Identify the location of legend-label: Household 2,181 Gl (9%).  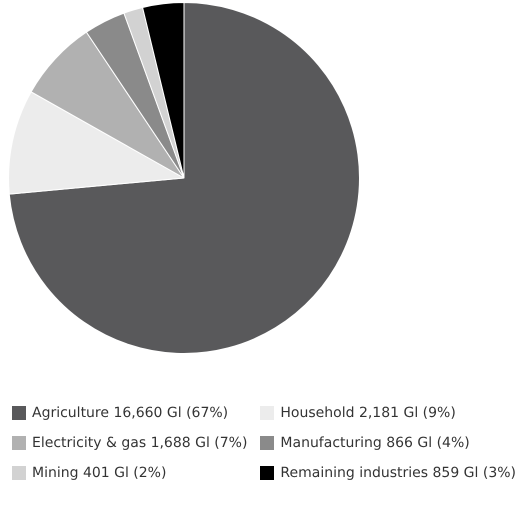
(368, 413).